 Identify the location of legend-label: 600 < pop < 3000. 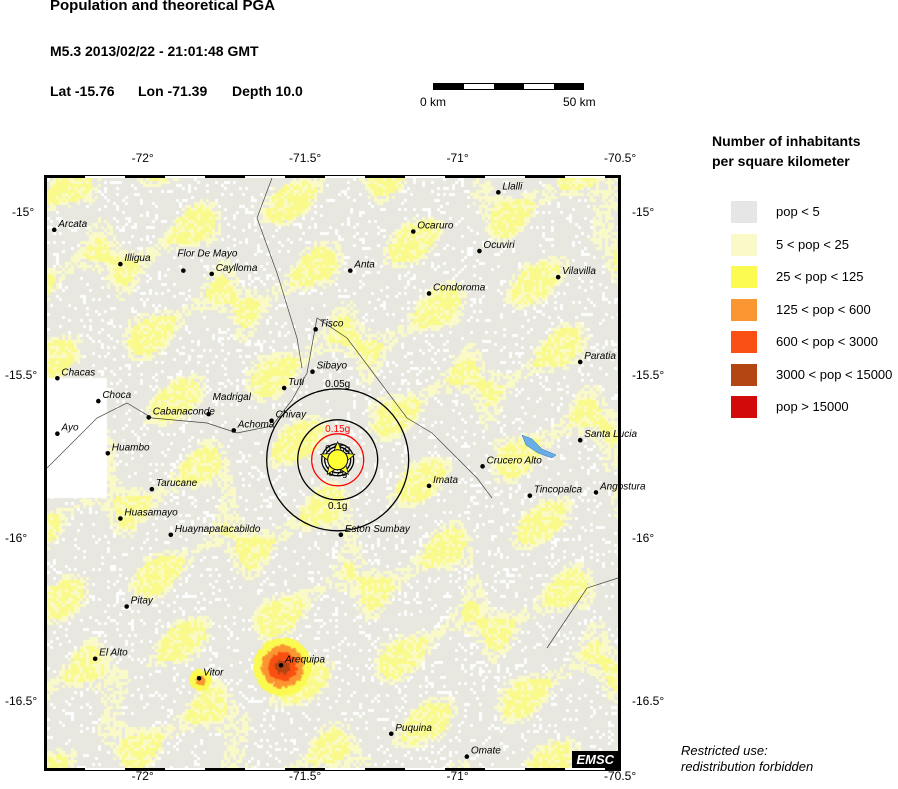
(827, 341).